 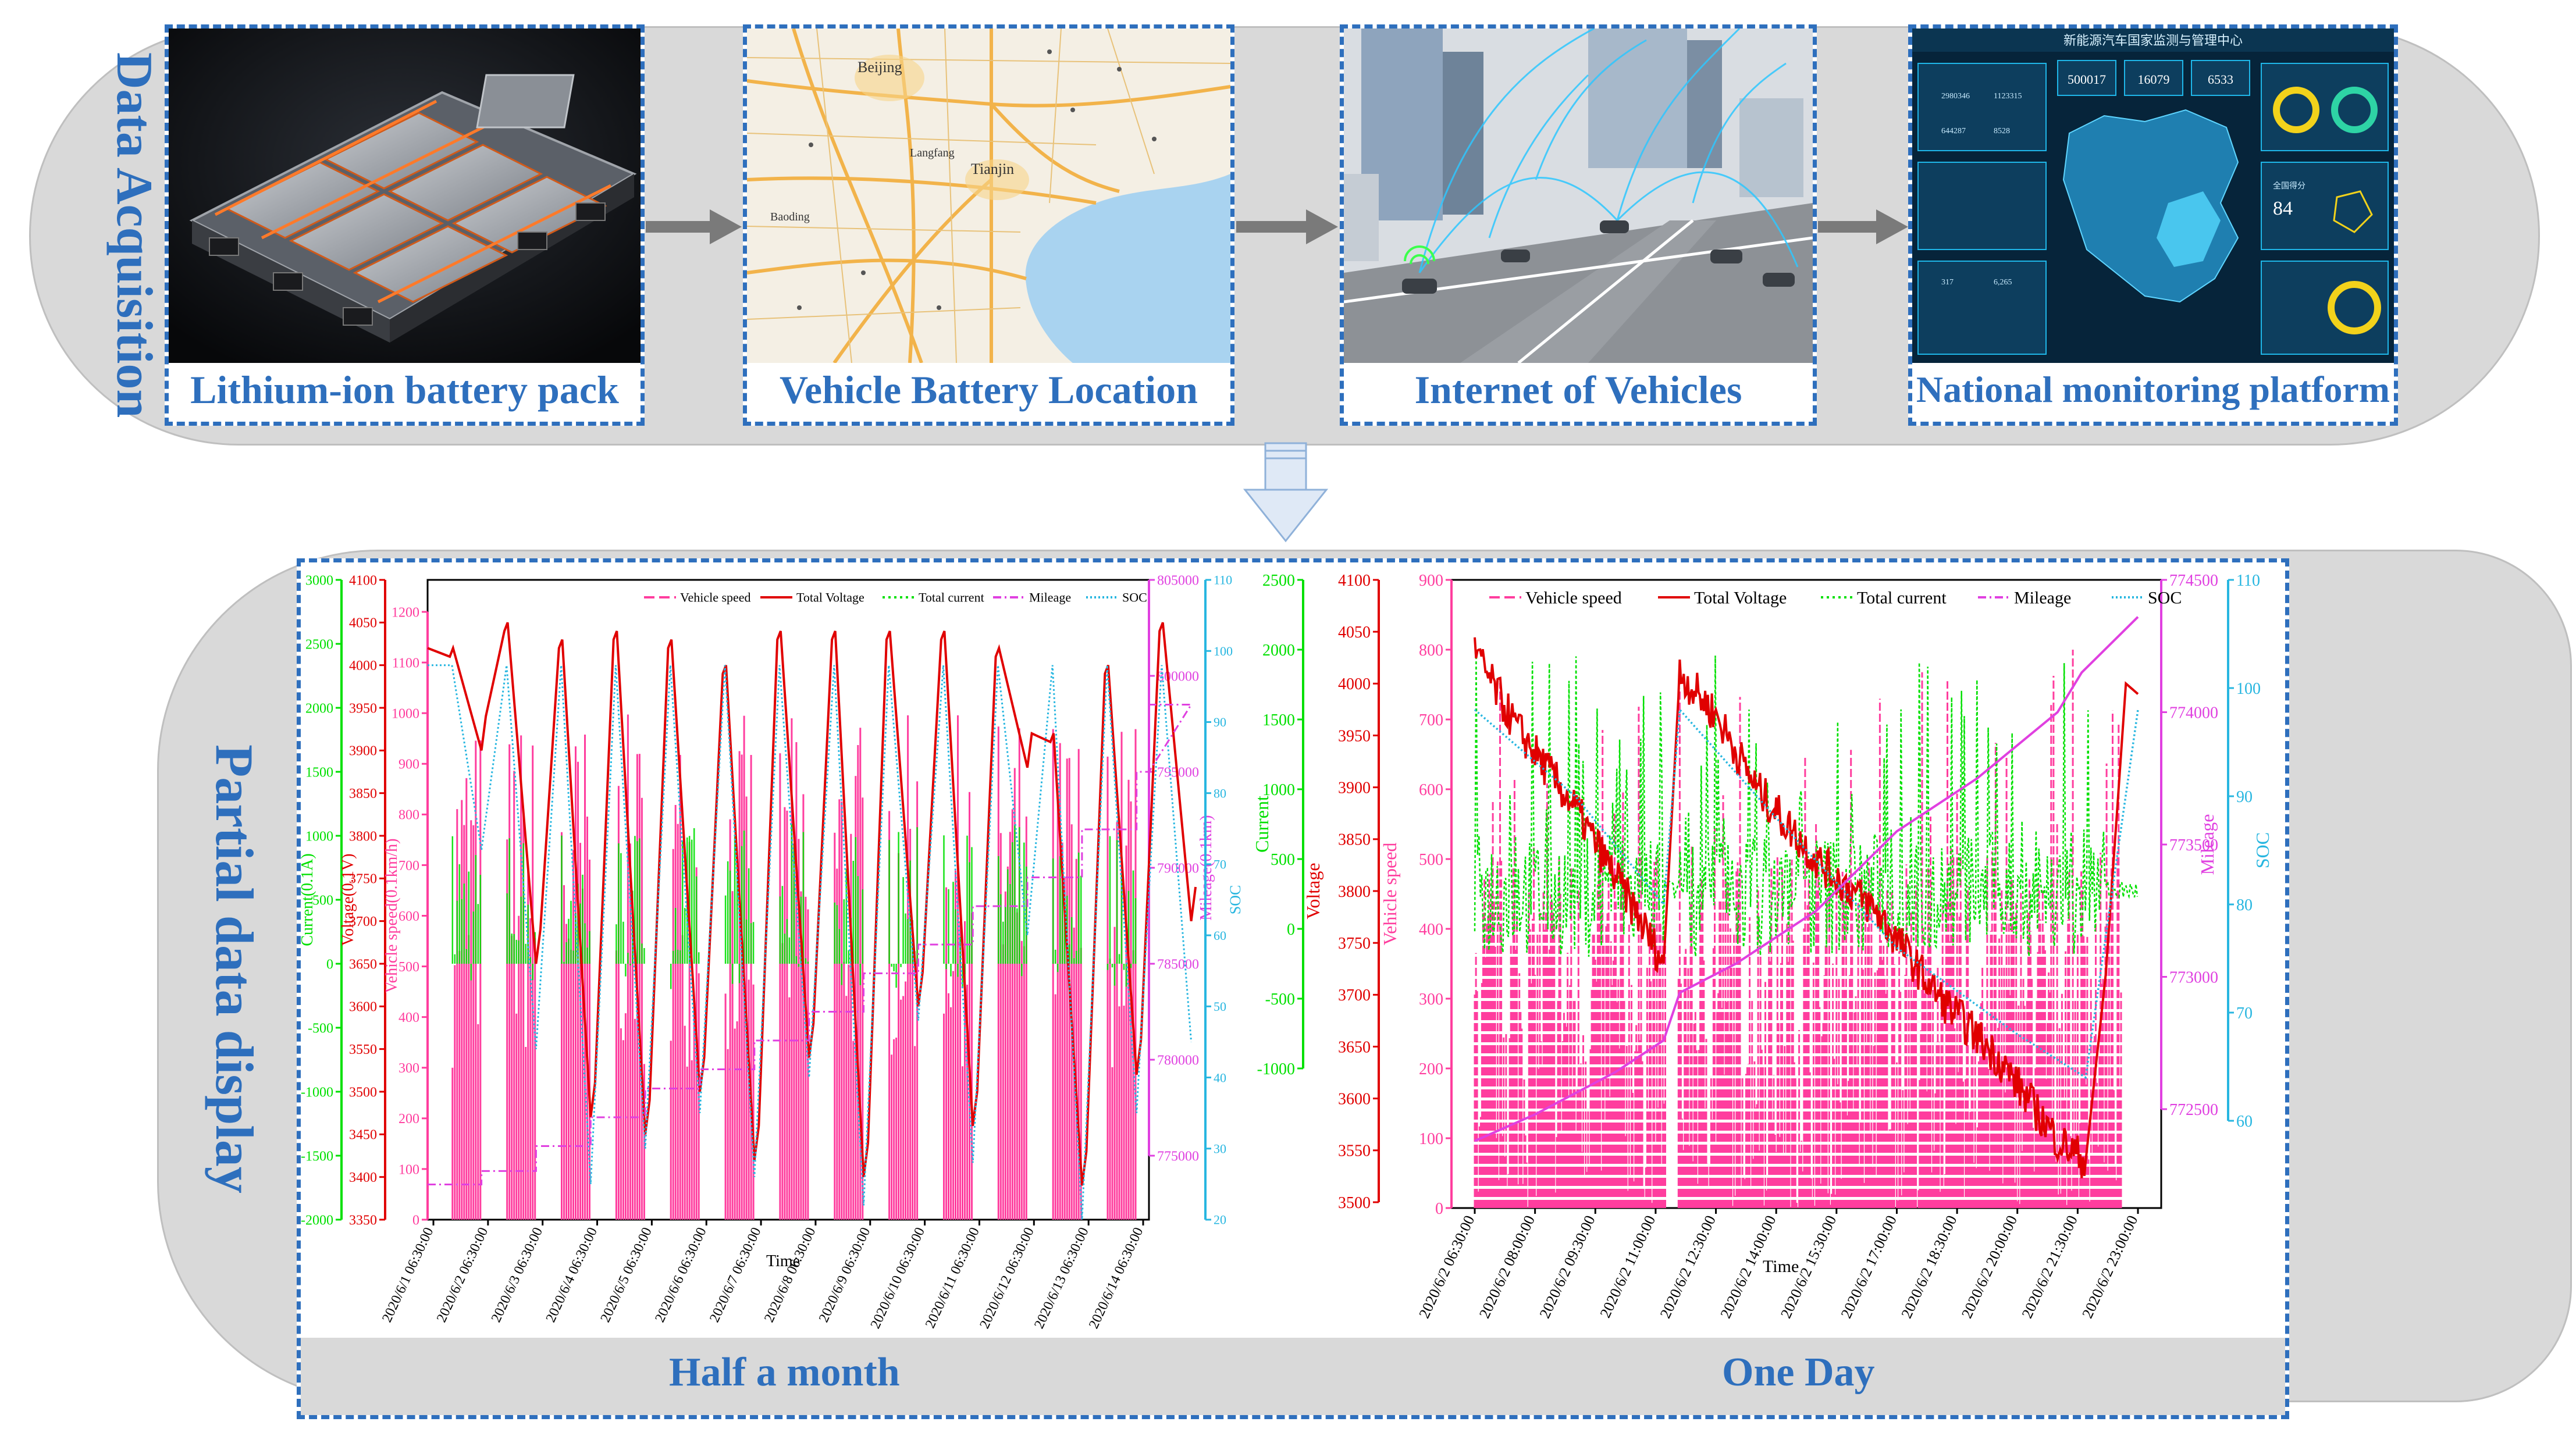 I want to click on soc-series, so click(x=811, y=942).